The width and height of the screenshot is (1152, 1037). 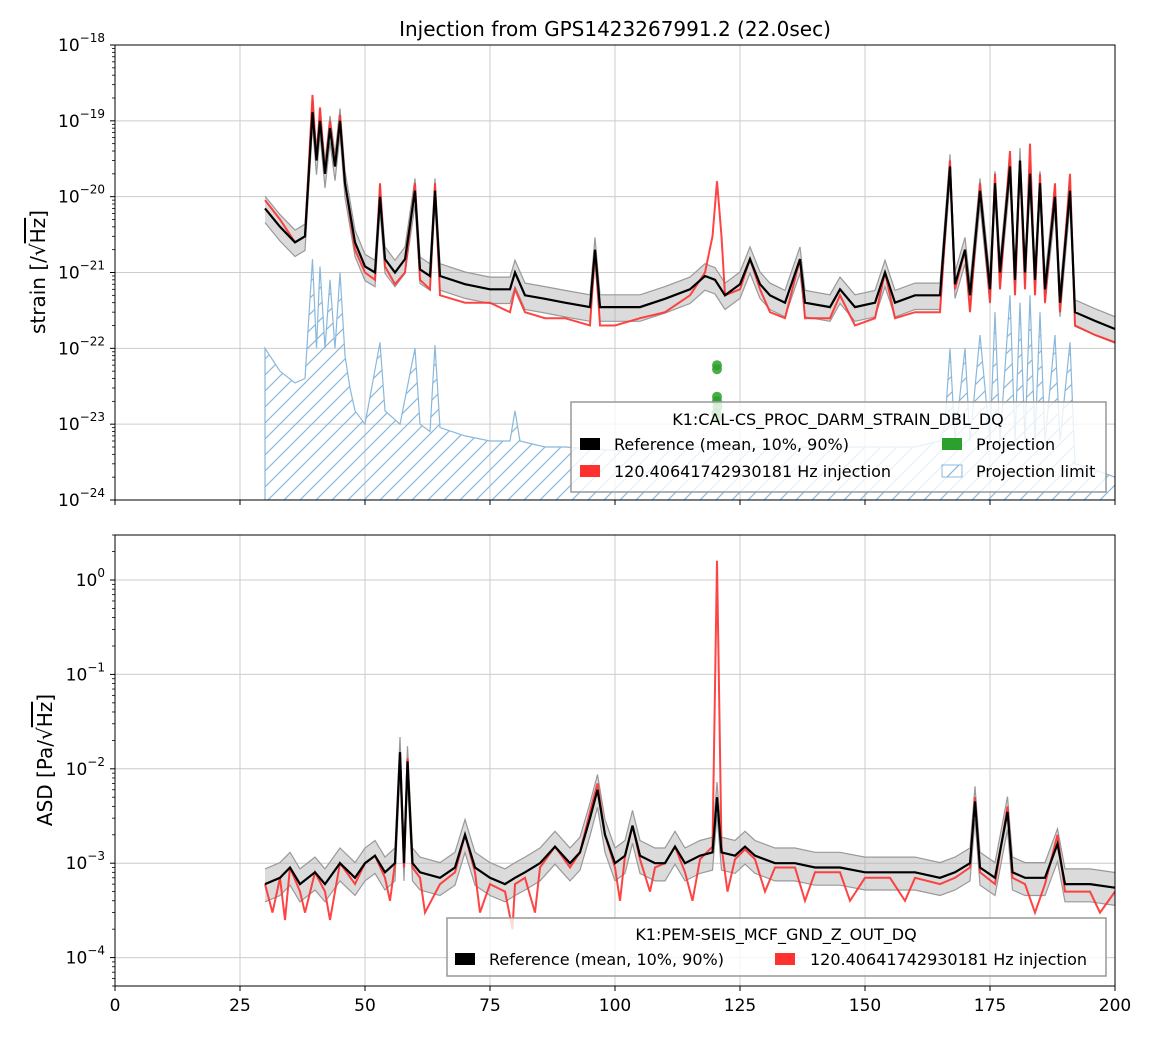 What do you see at coordinates (1115, 1006) in the screenshot?
I see `x-tick-label: 200` at bounding box center [1115, 1006].